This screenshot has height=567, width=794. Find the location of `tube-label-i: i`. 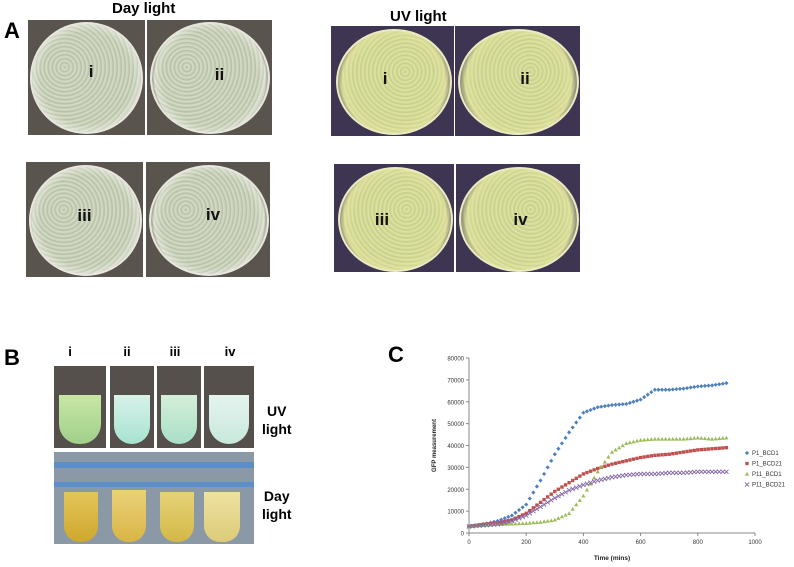

tube-label-i: i is located at coordinates (70, 351).